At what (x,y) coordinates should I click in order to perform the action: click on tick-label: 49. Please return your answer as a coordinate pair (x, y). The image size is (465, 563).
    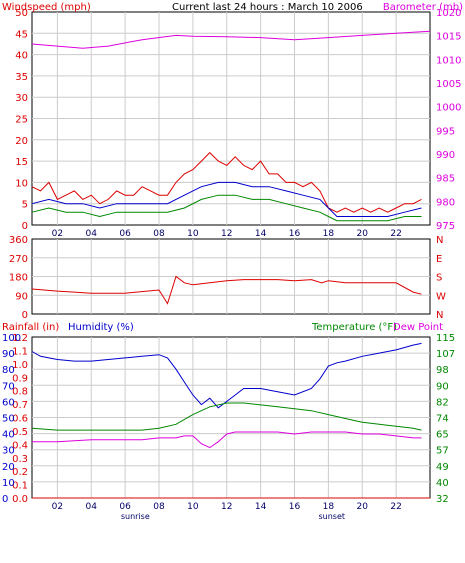
    Looking at the image, I should click on (442, 467).